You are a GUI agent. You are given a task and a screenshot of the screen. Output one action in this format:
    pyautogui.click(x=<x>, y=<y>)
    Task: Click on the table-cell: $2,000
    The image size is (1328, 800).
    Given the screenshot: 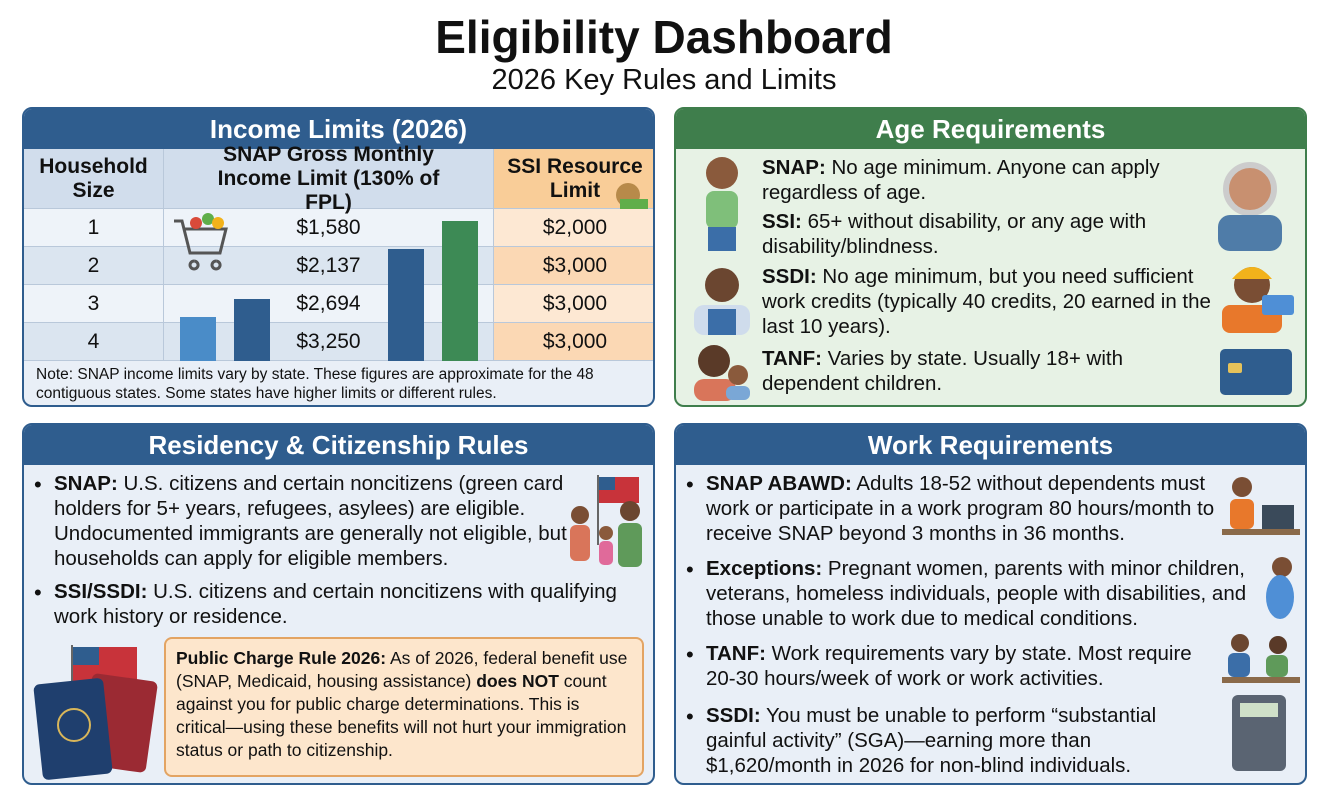 What is the action you would take?
    pyautogui.click(x=573, y=228)
    